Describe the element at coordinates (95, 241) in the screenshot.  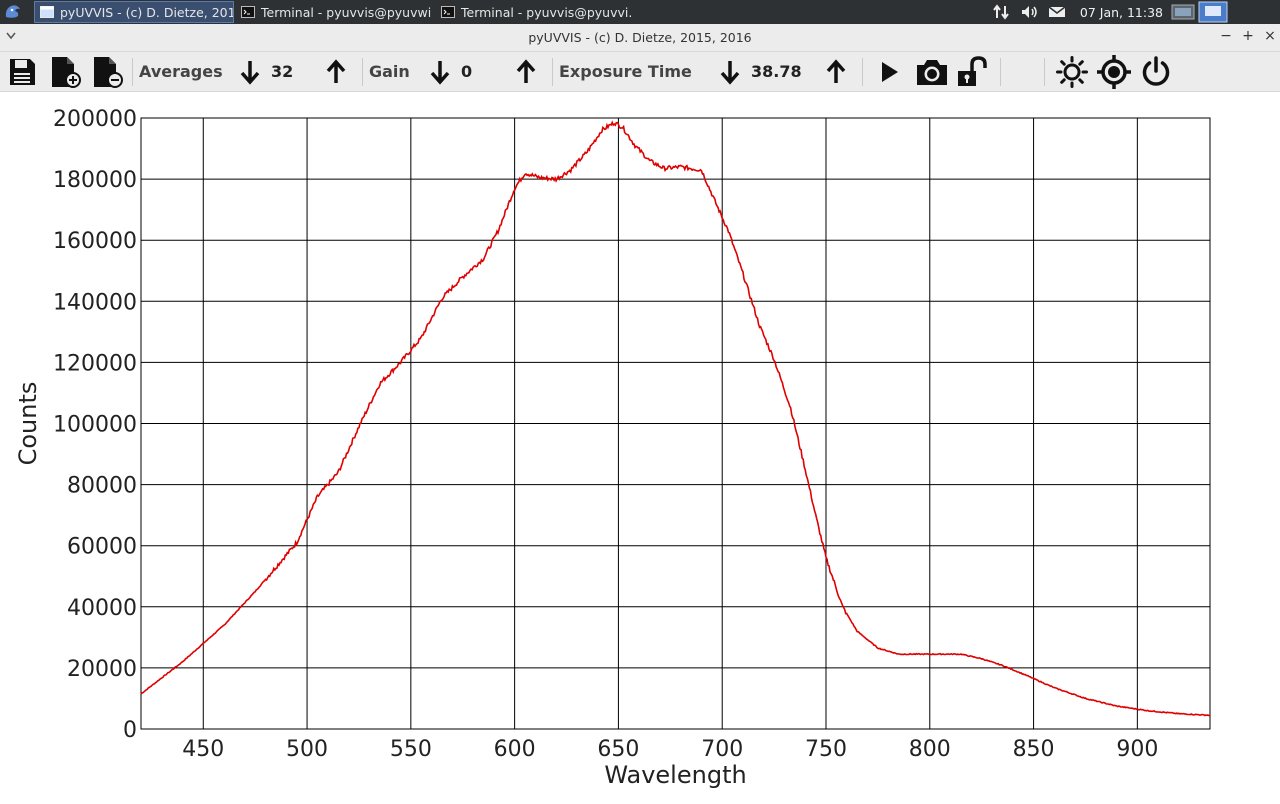
I see `y-tick-label: 160000` at that location.